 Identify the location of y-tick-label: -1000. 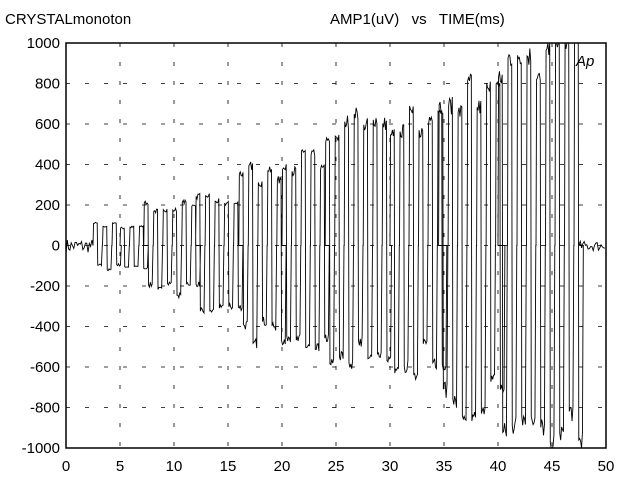
(41, 448).